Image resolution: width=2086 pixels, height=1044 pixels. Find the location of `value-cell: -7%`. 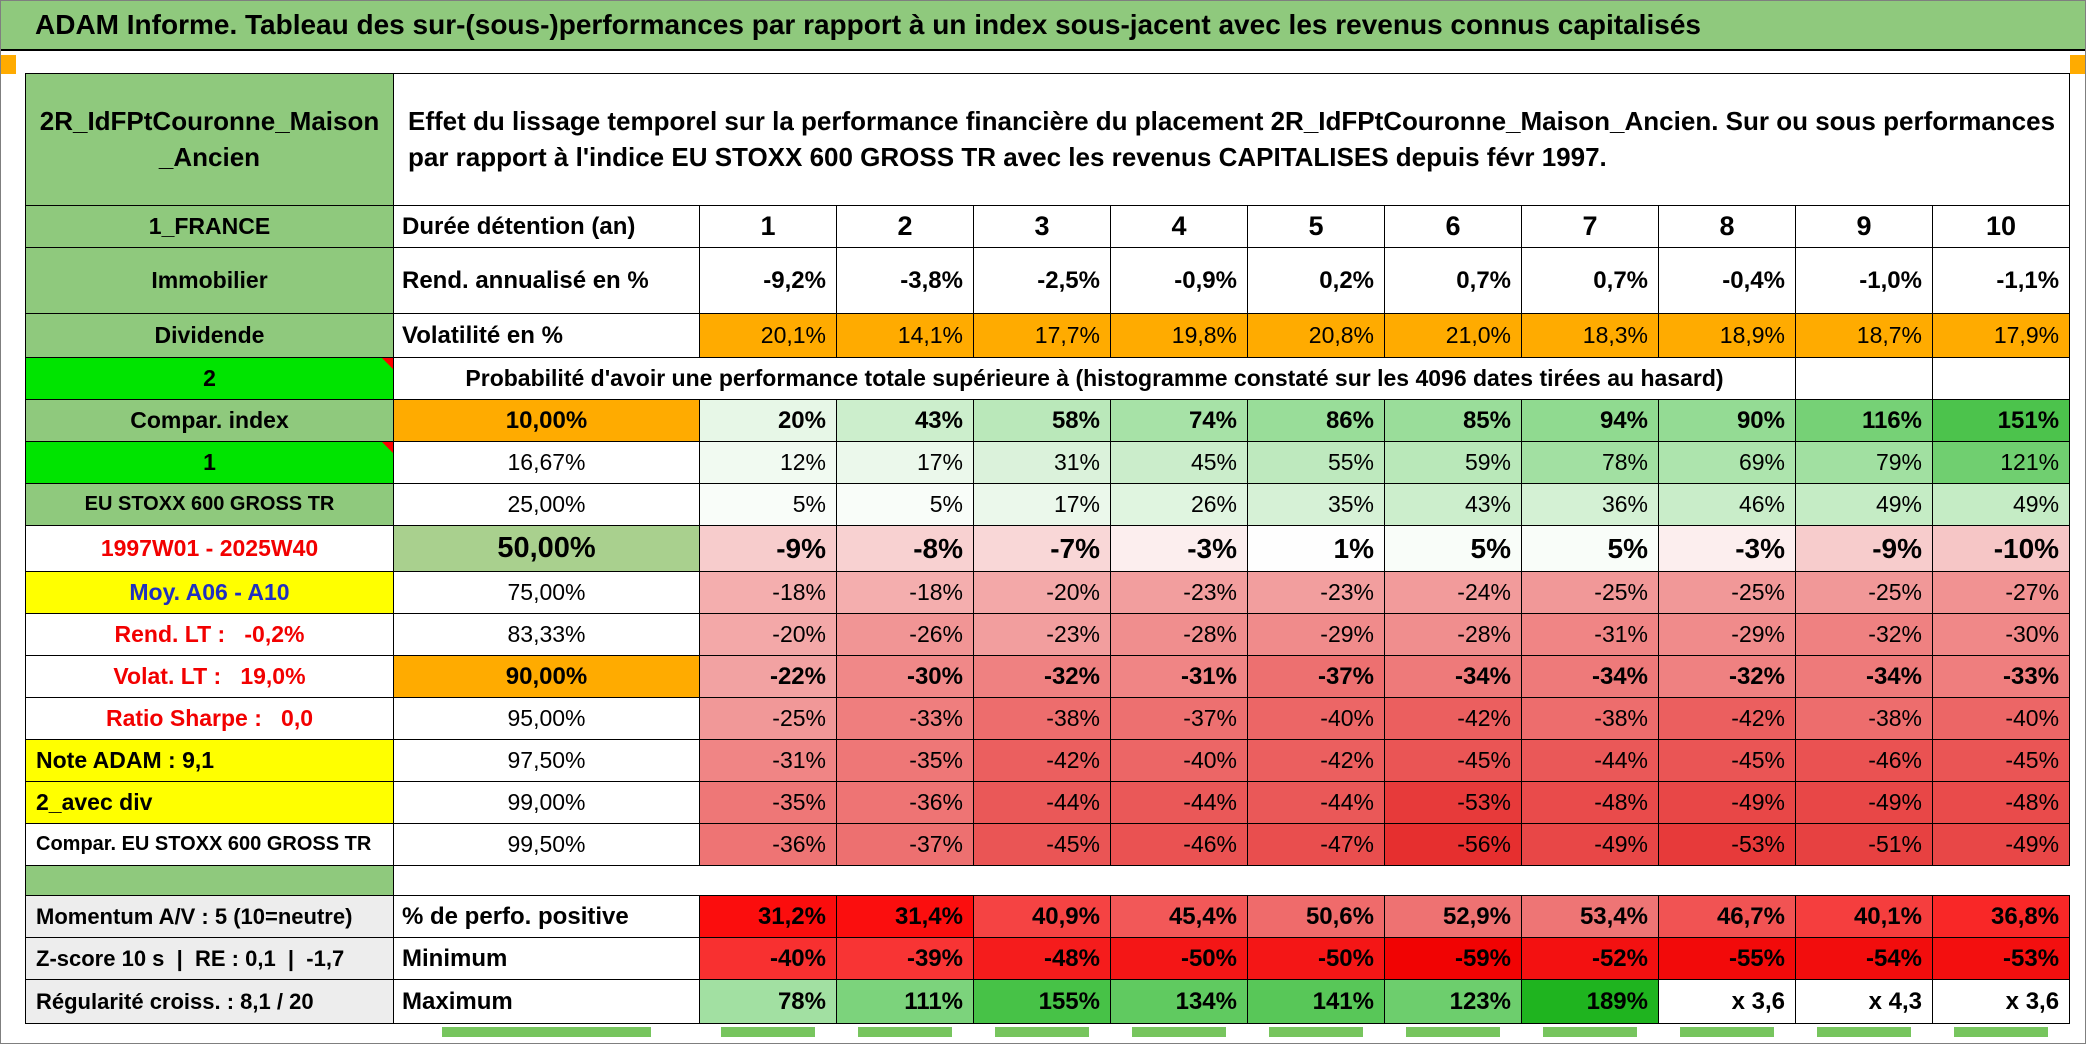

value-cell: -7% is located at coordinates (1042, 548).